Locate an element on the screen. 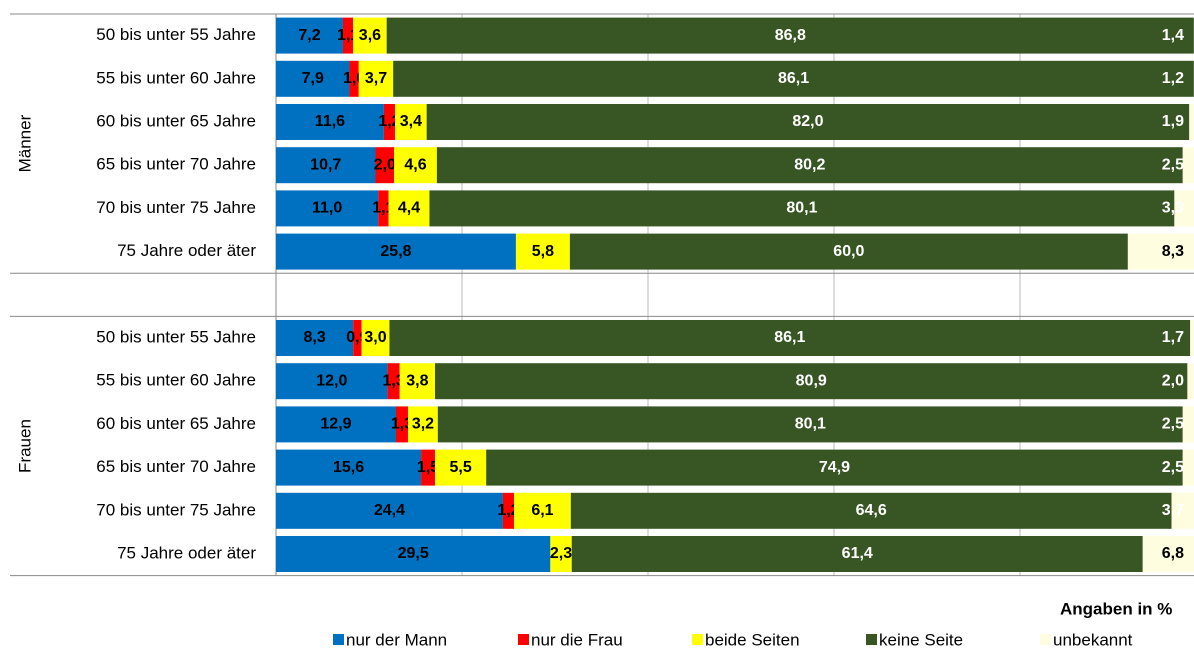 This screenshot has height=654, width=1194. value-label: 80,1 is located at coordinates (810, 424).